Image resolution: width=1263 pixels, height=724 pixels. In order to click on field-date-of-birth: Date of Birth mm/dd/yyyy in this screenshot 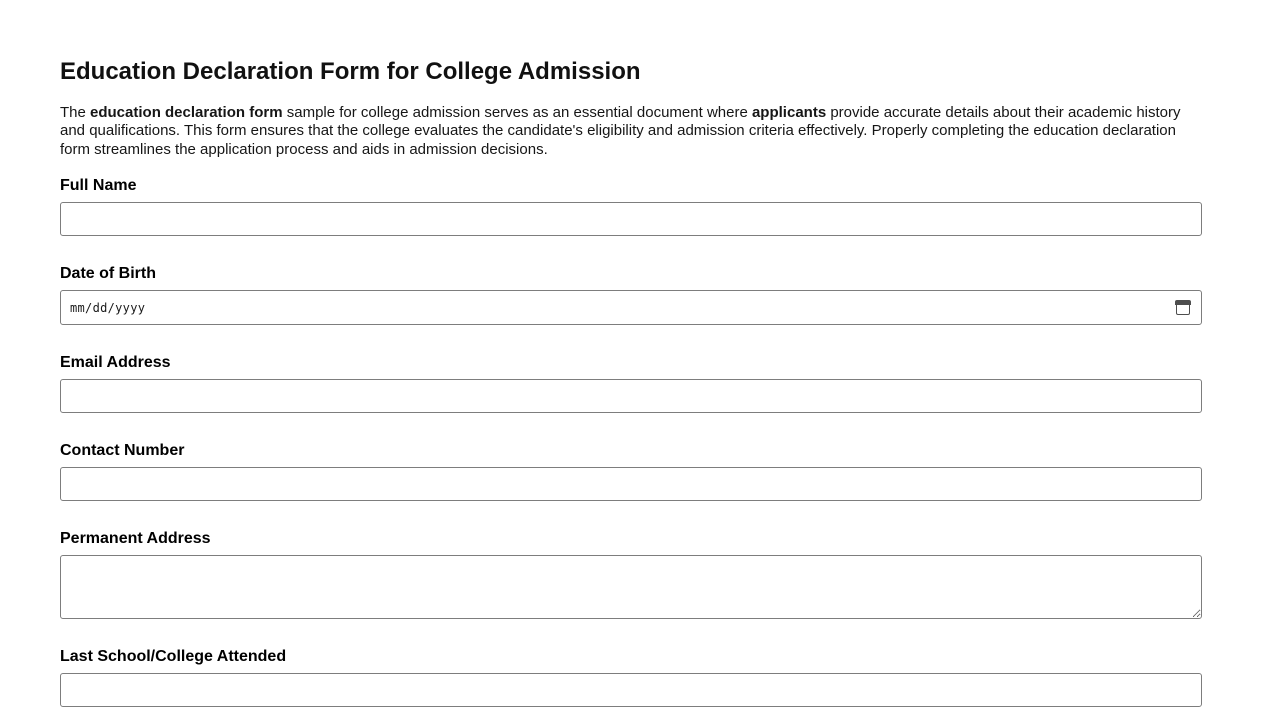, I will do `click(631, 295)`.